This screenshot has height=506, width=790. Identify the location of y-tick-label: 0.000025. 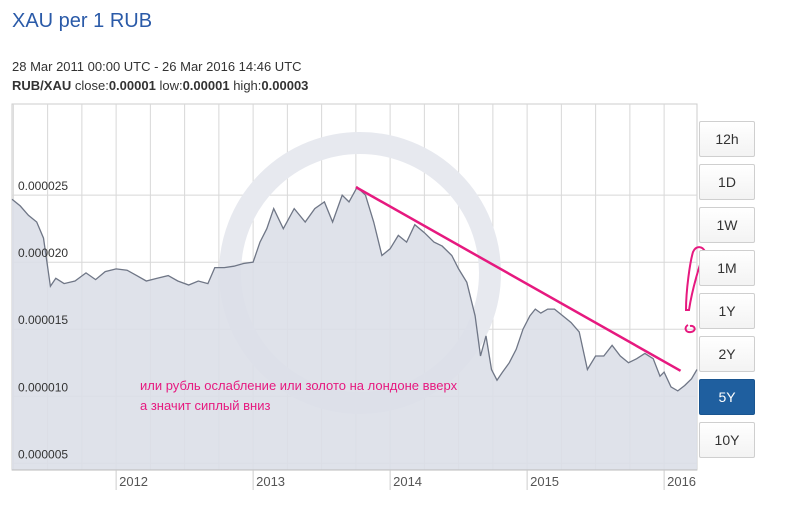
(43, 186).